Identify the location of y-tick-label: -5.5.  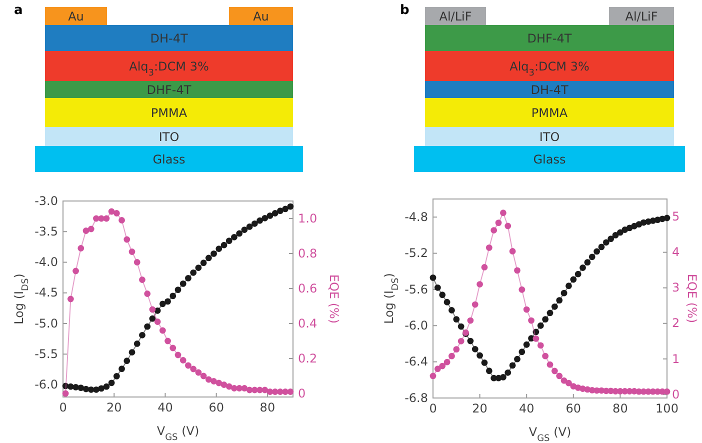
(46, 353).